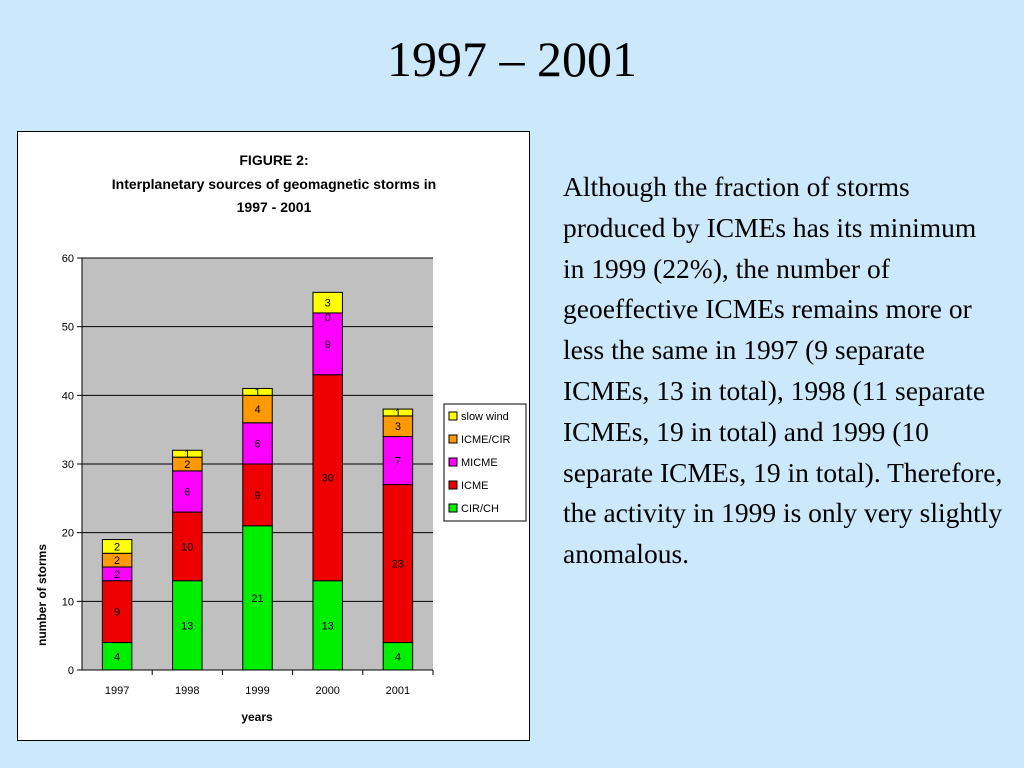 This screenshot has width=1024, height=768. Describe the element at coordinates (187, 691) in the screenshot. I see `x-tick-label: 1998` at that location.